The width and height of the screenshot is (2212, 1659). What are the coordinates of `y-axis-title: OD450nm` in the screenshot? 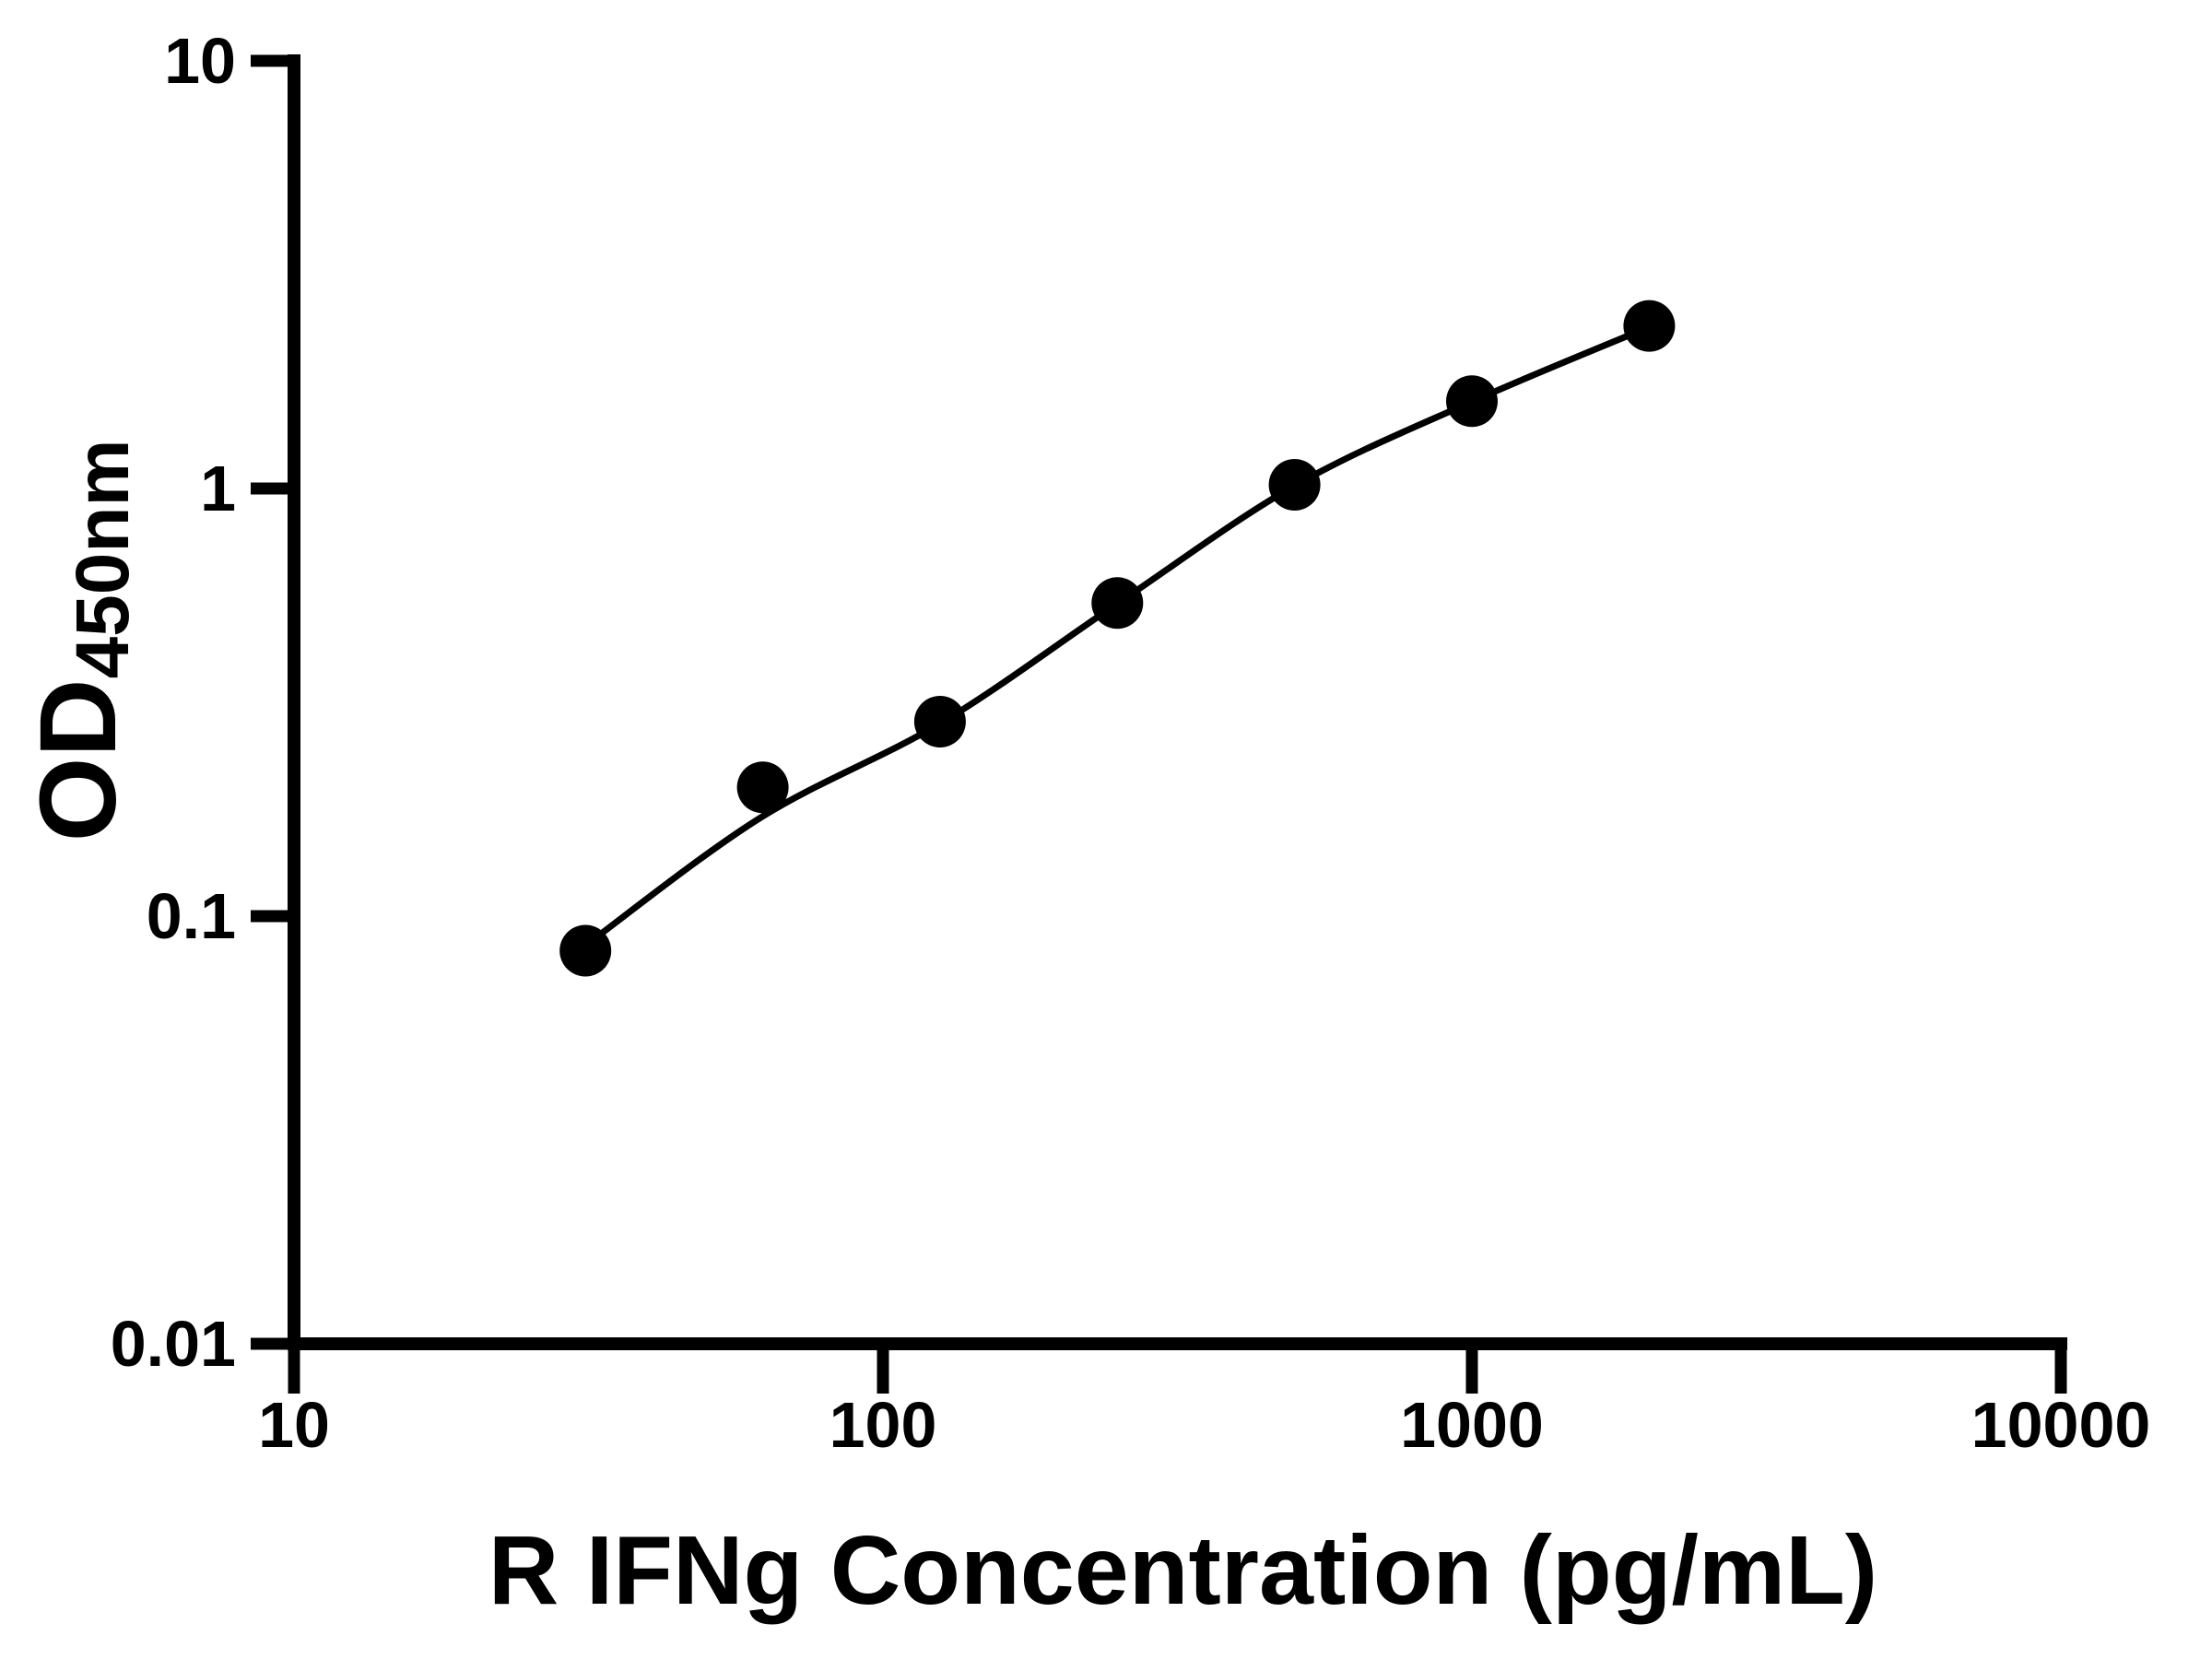 It's located at (81, 641).